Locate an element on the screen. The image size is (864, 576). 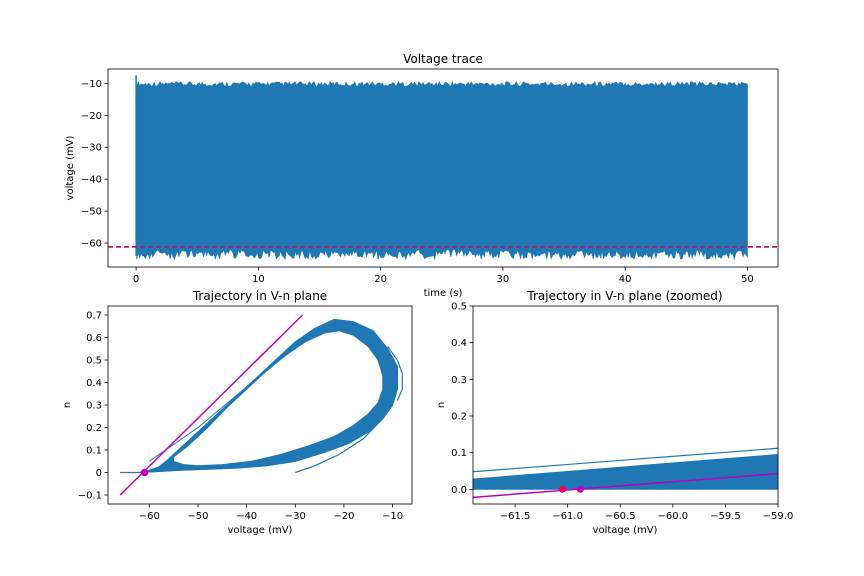
y-tick-label: 0.0 is located at coordinates (459, 490).